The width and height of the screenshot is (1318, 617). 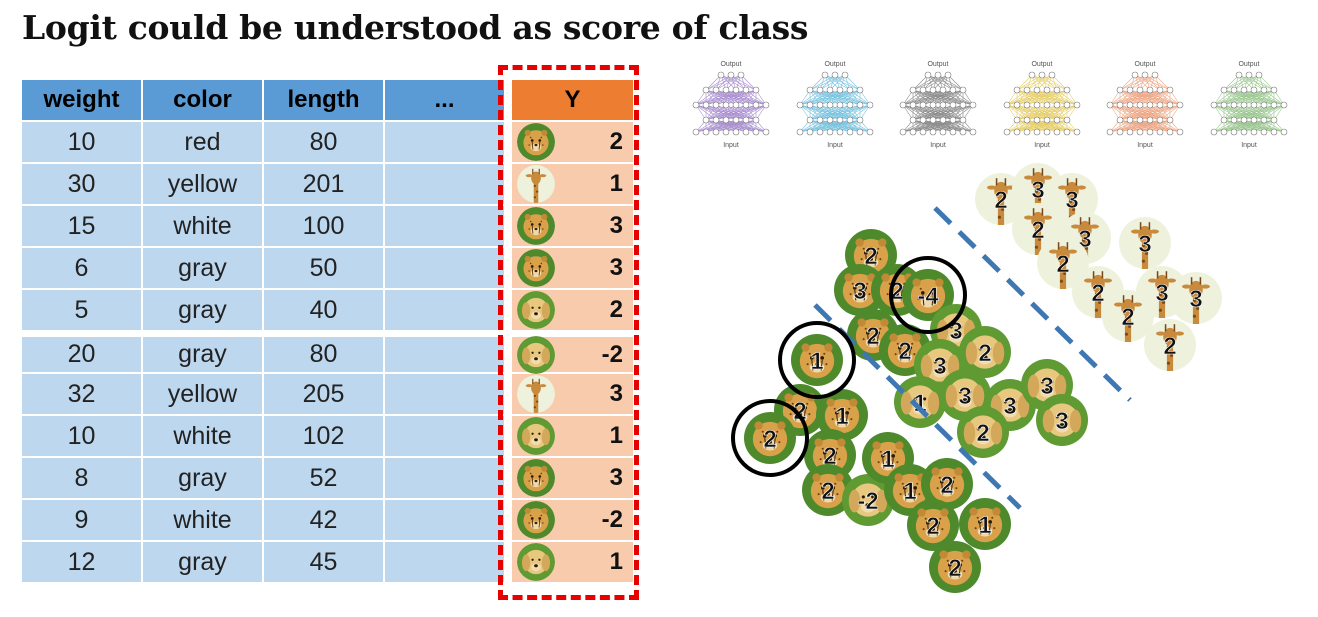 I want to click on cell-length: 100, so click(x=323, y=226).